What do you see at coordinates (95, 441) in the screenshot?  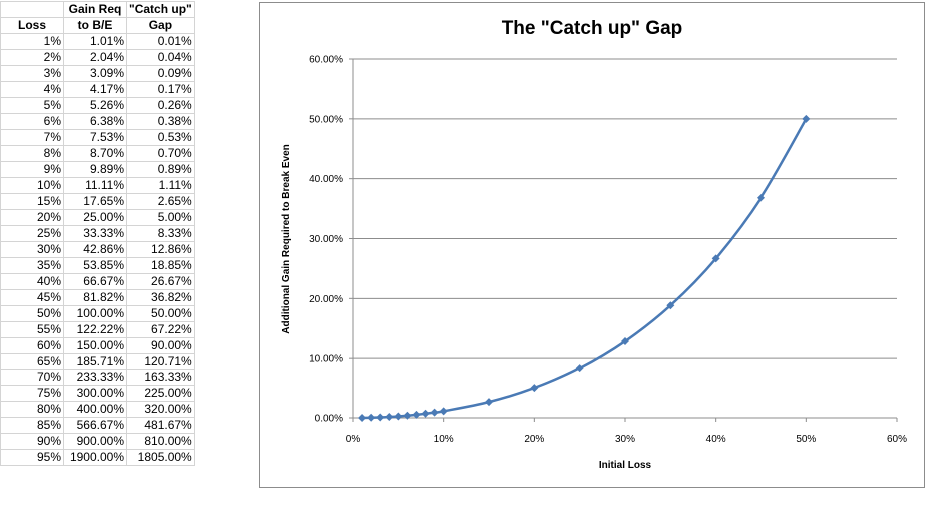 I see `table-cell: 900.00%` at bounding box center [95, 441].